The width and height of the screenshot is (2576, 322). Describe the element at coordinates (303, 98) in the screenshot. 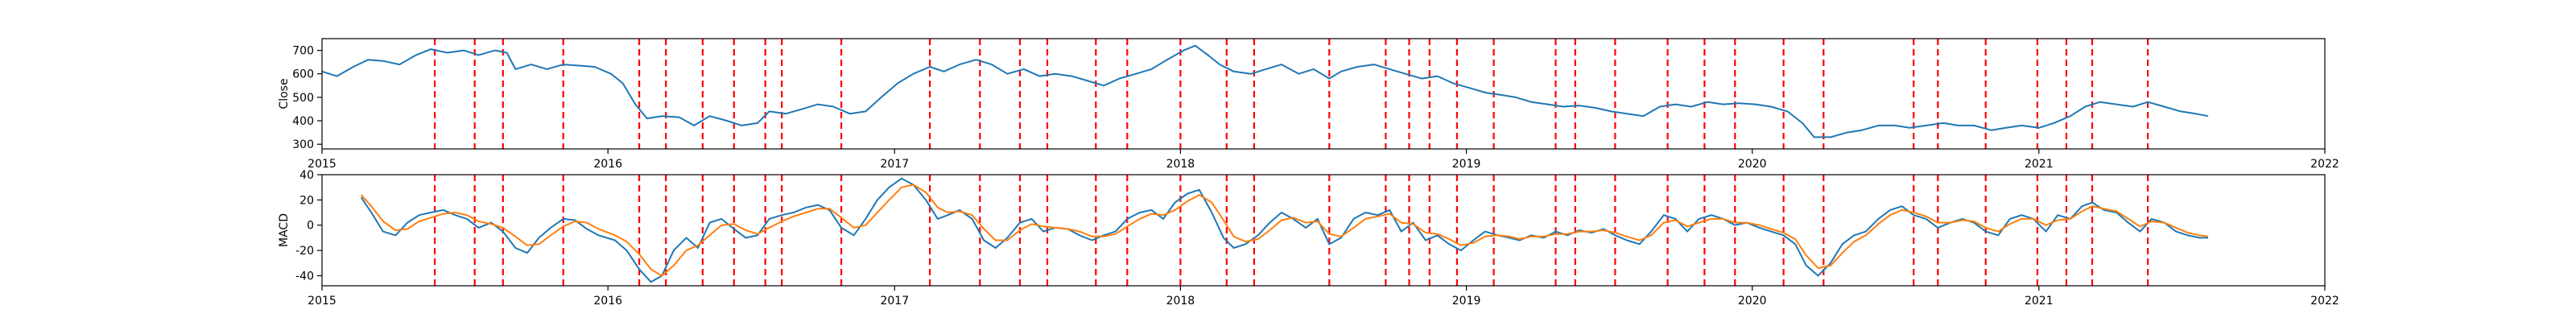

I see `y-tick-label: 500` at that location.